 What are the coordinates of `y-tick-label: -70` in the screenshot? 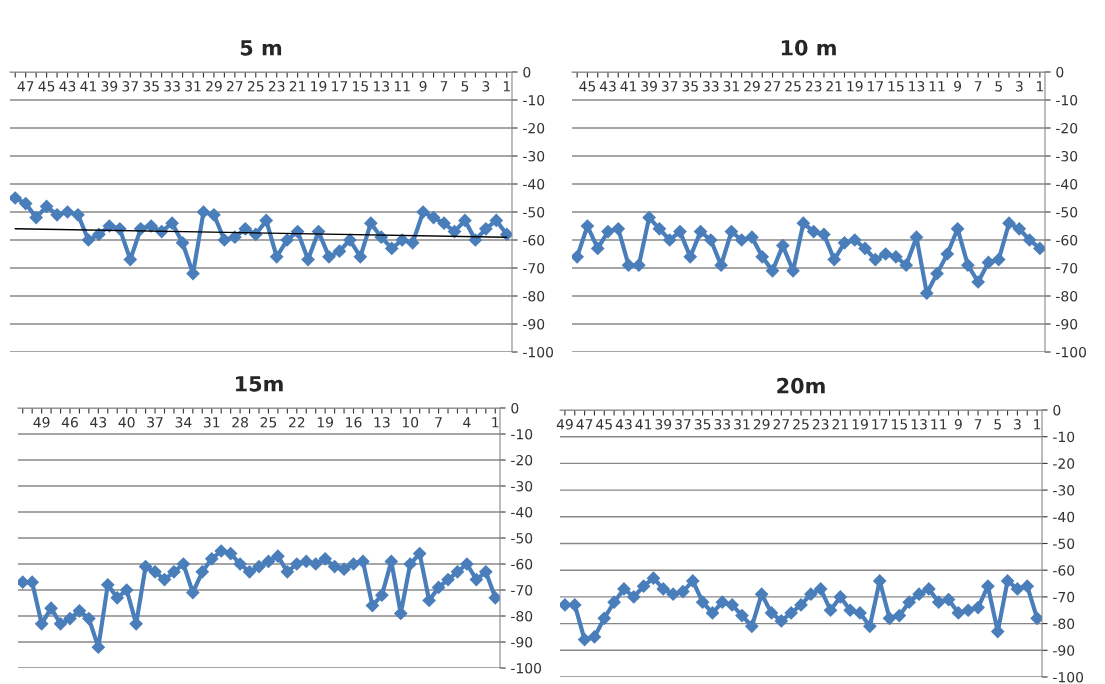 It's located at (1067, 268).